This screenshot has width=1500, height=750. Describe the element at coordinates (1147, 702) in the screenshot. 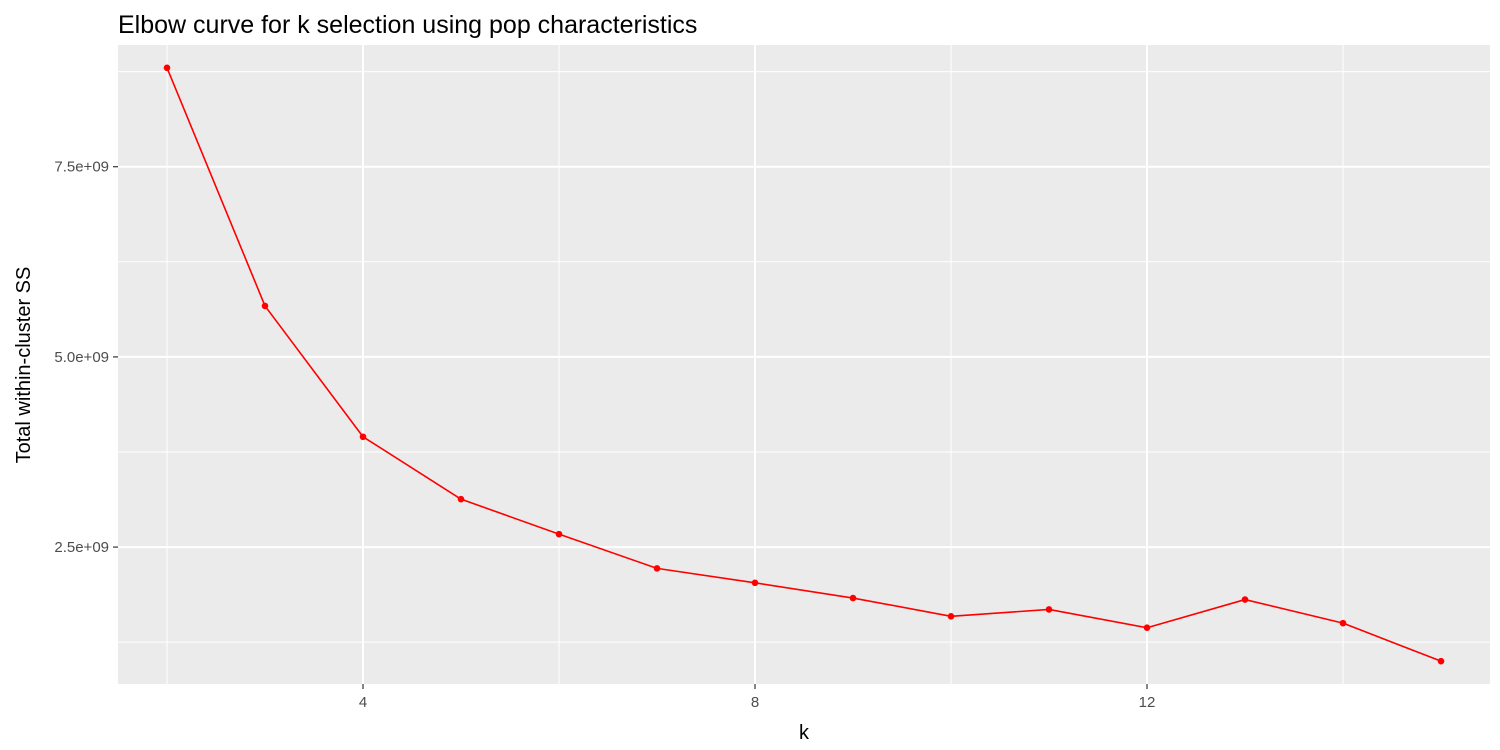

I see `x-tick-label: 12` at that location.